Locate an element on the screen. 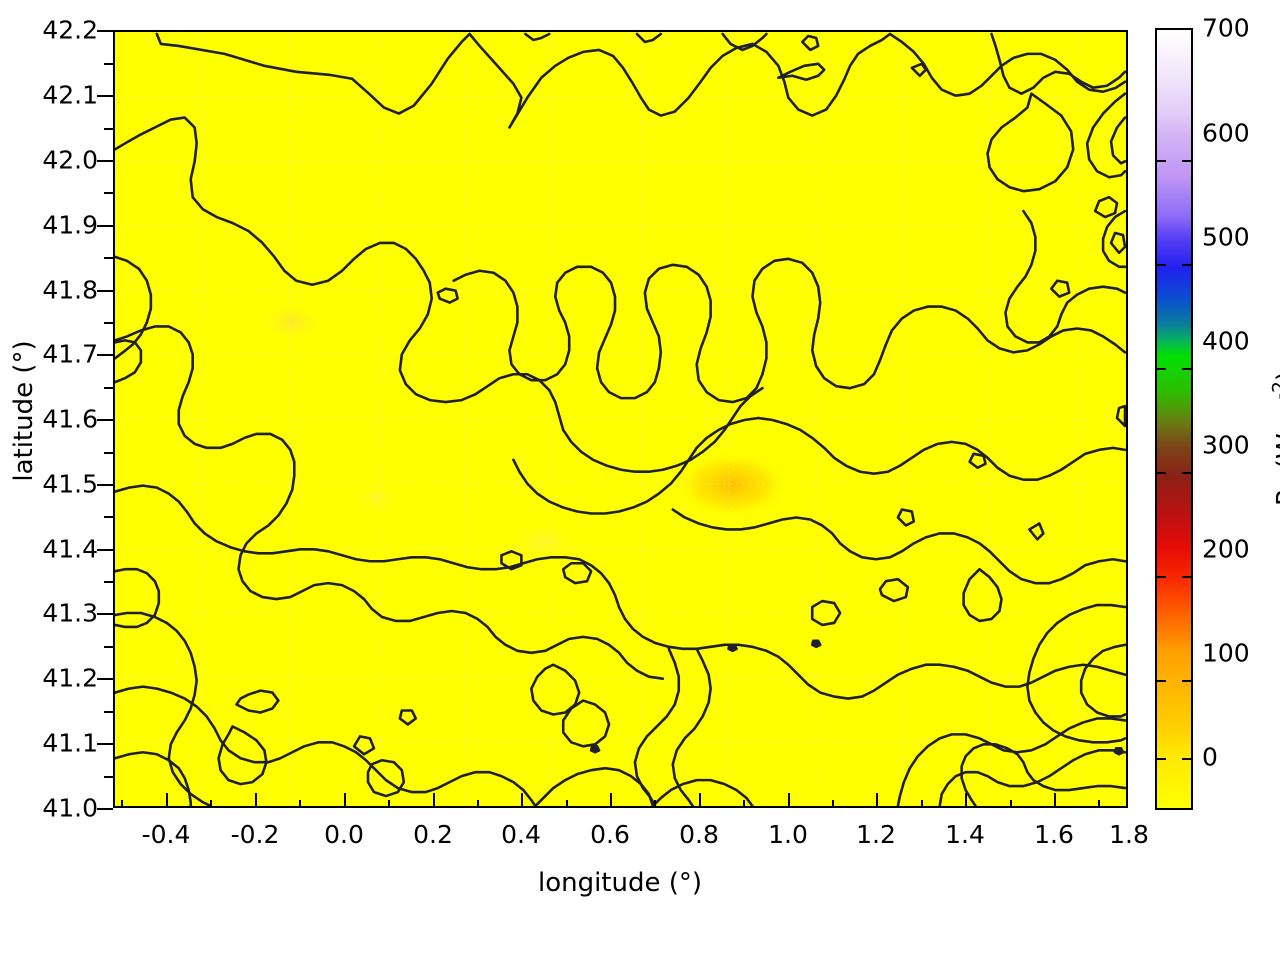 The width and height of the screenshot is (1280, 960). colorbar-tick-label: 700 is located at coordinates (1226, 28).